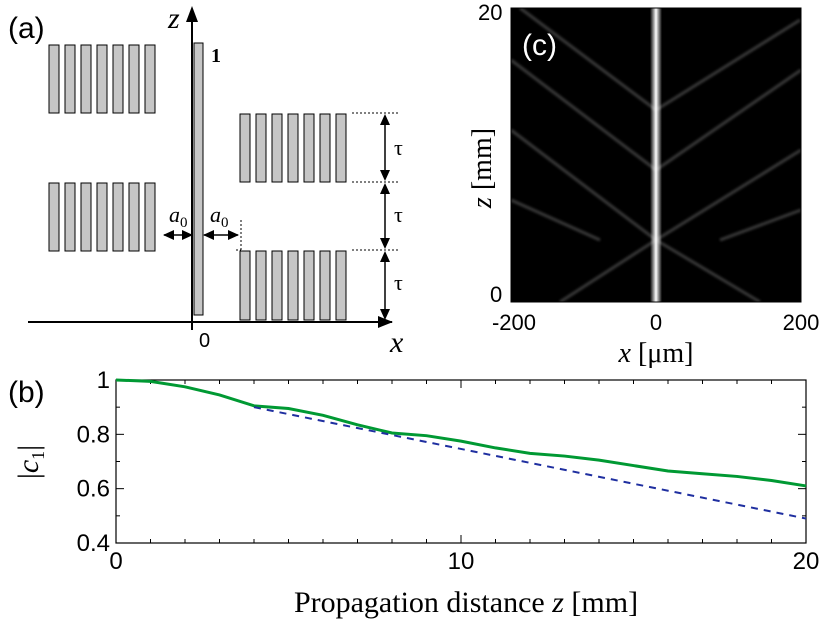  I want to click on schematic-z-arrowhead, so click(192, 14).